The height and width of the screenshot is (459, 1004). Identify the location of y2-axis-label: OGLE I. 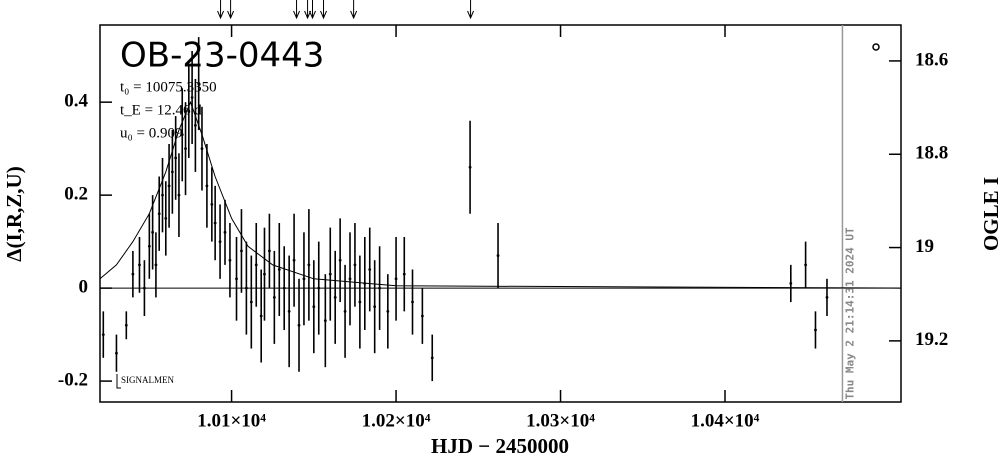
(991, 214).